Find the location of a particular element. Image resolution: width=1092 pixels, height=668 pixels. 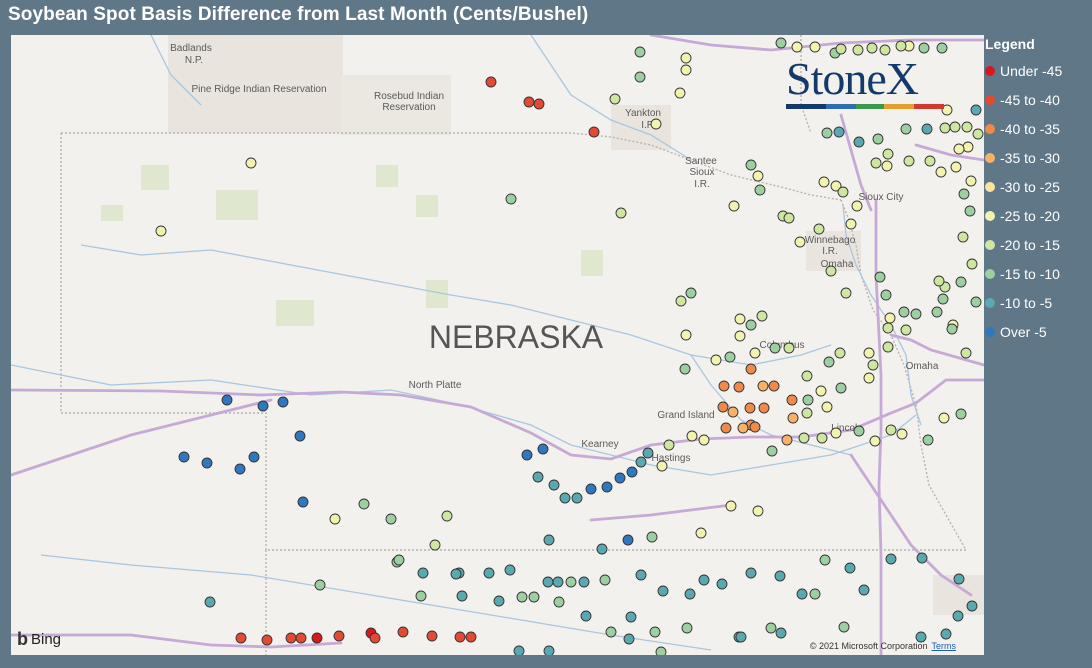

legend-item: -35 to -30 is located at coordinates (1037, 157).